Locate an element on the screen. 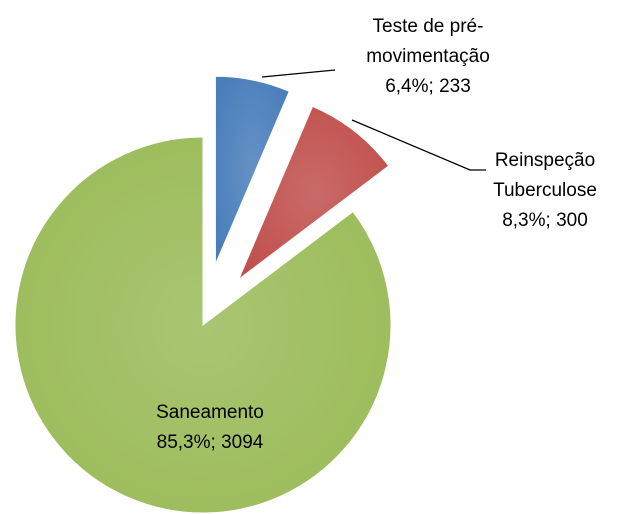  data-label: Saneamento 85,3%; 3094 is located at coordinates (210, 428).